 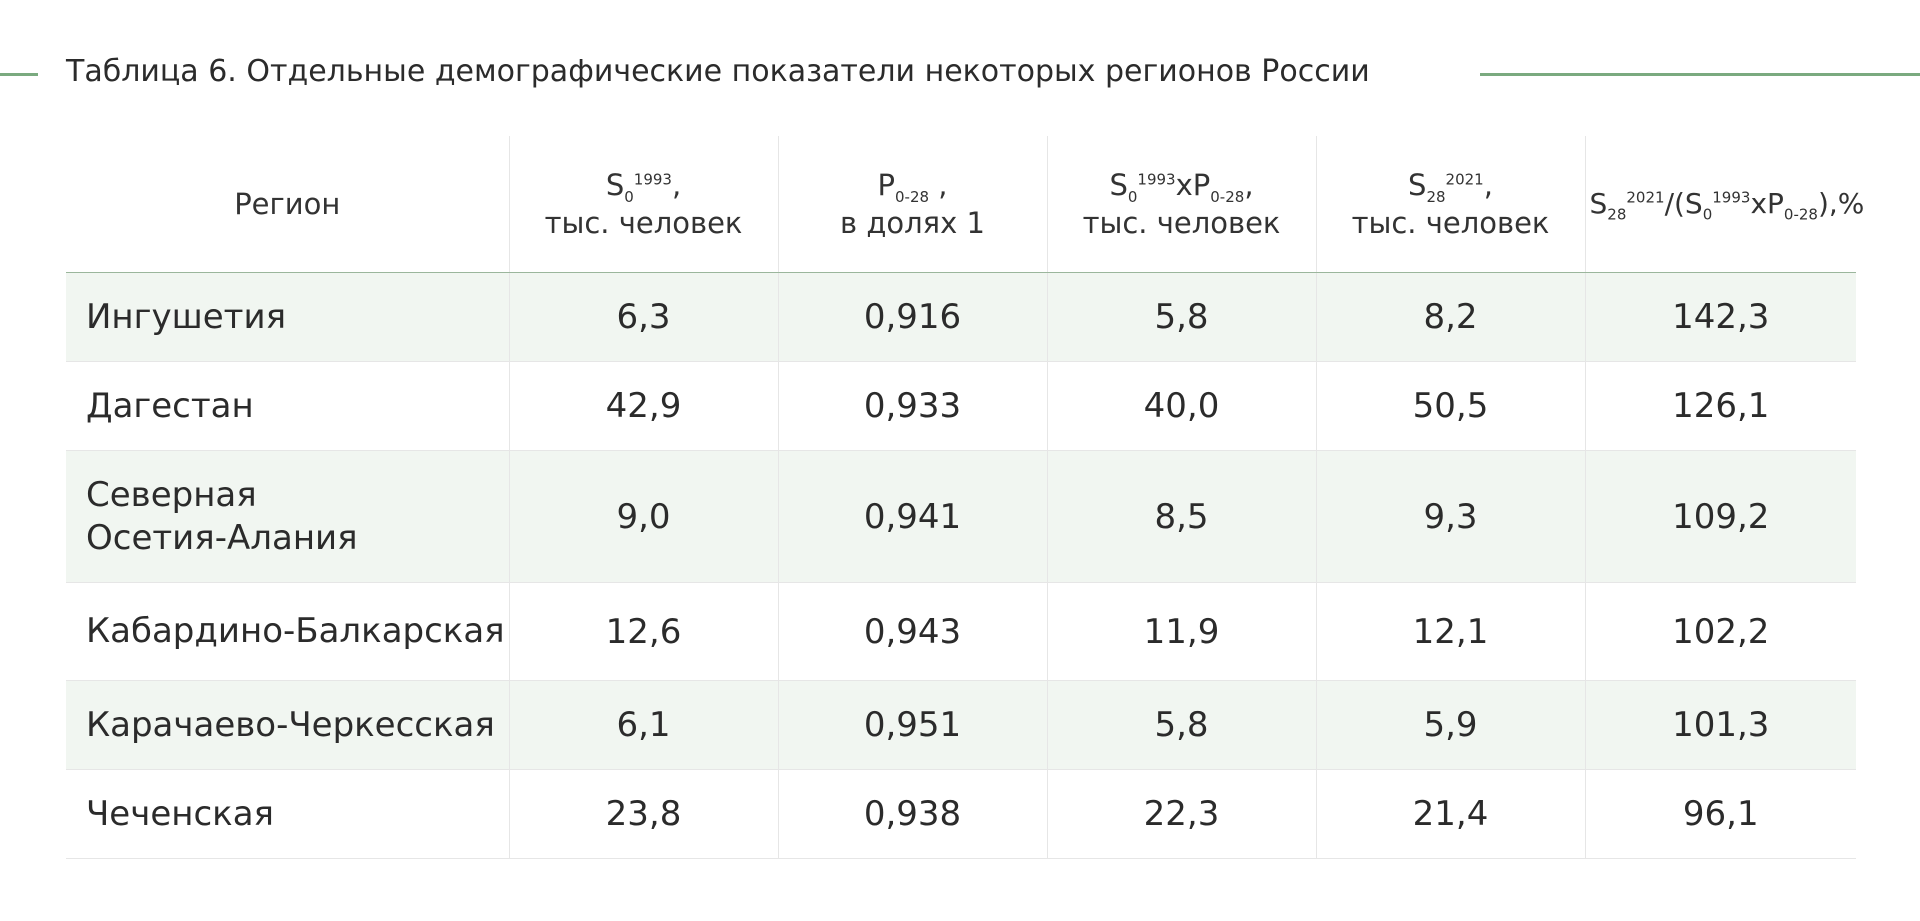 I want to click on header-ratio-pct: S282021/(S01993xP0-28),%, so click(x=1724, y=204).